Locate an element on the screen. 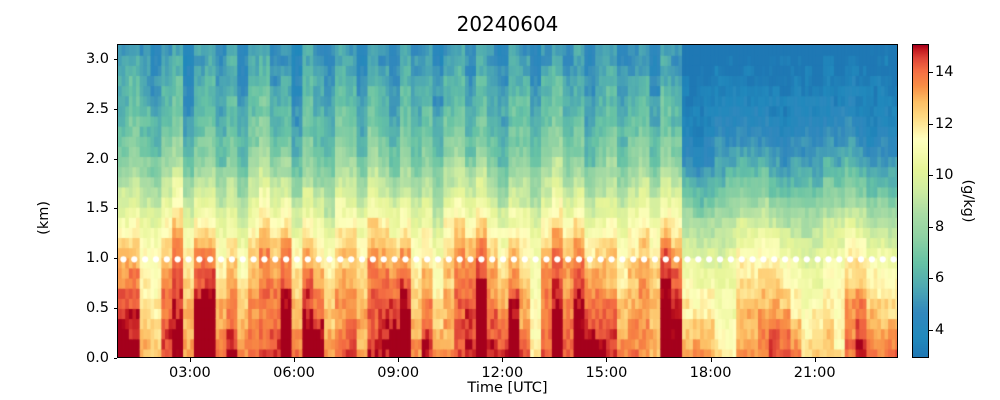  colorbar-tick-label: 12 is located at coordinates (944, 123).